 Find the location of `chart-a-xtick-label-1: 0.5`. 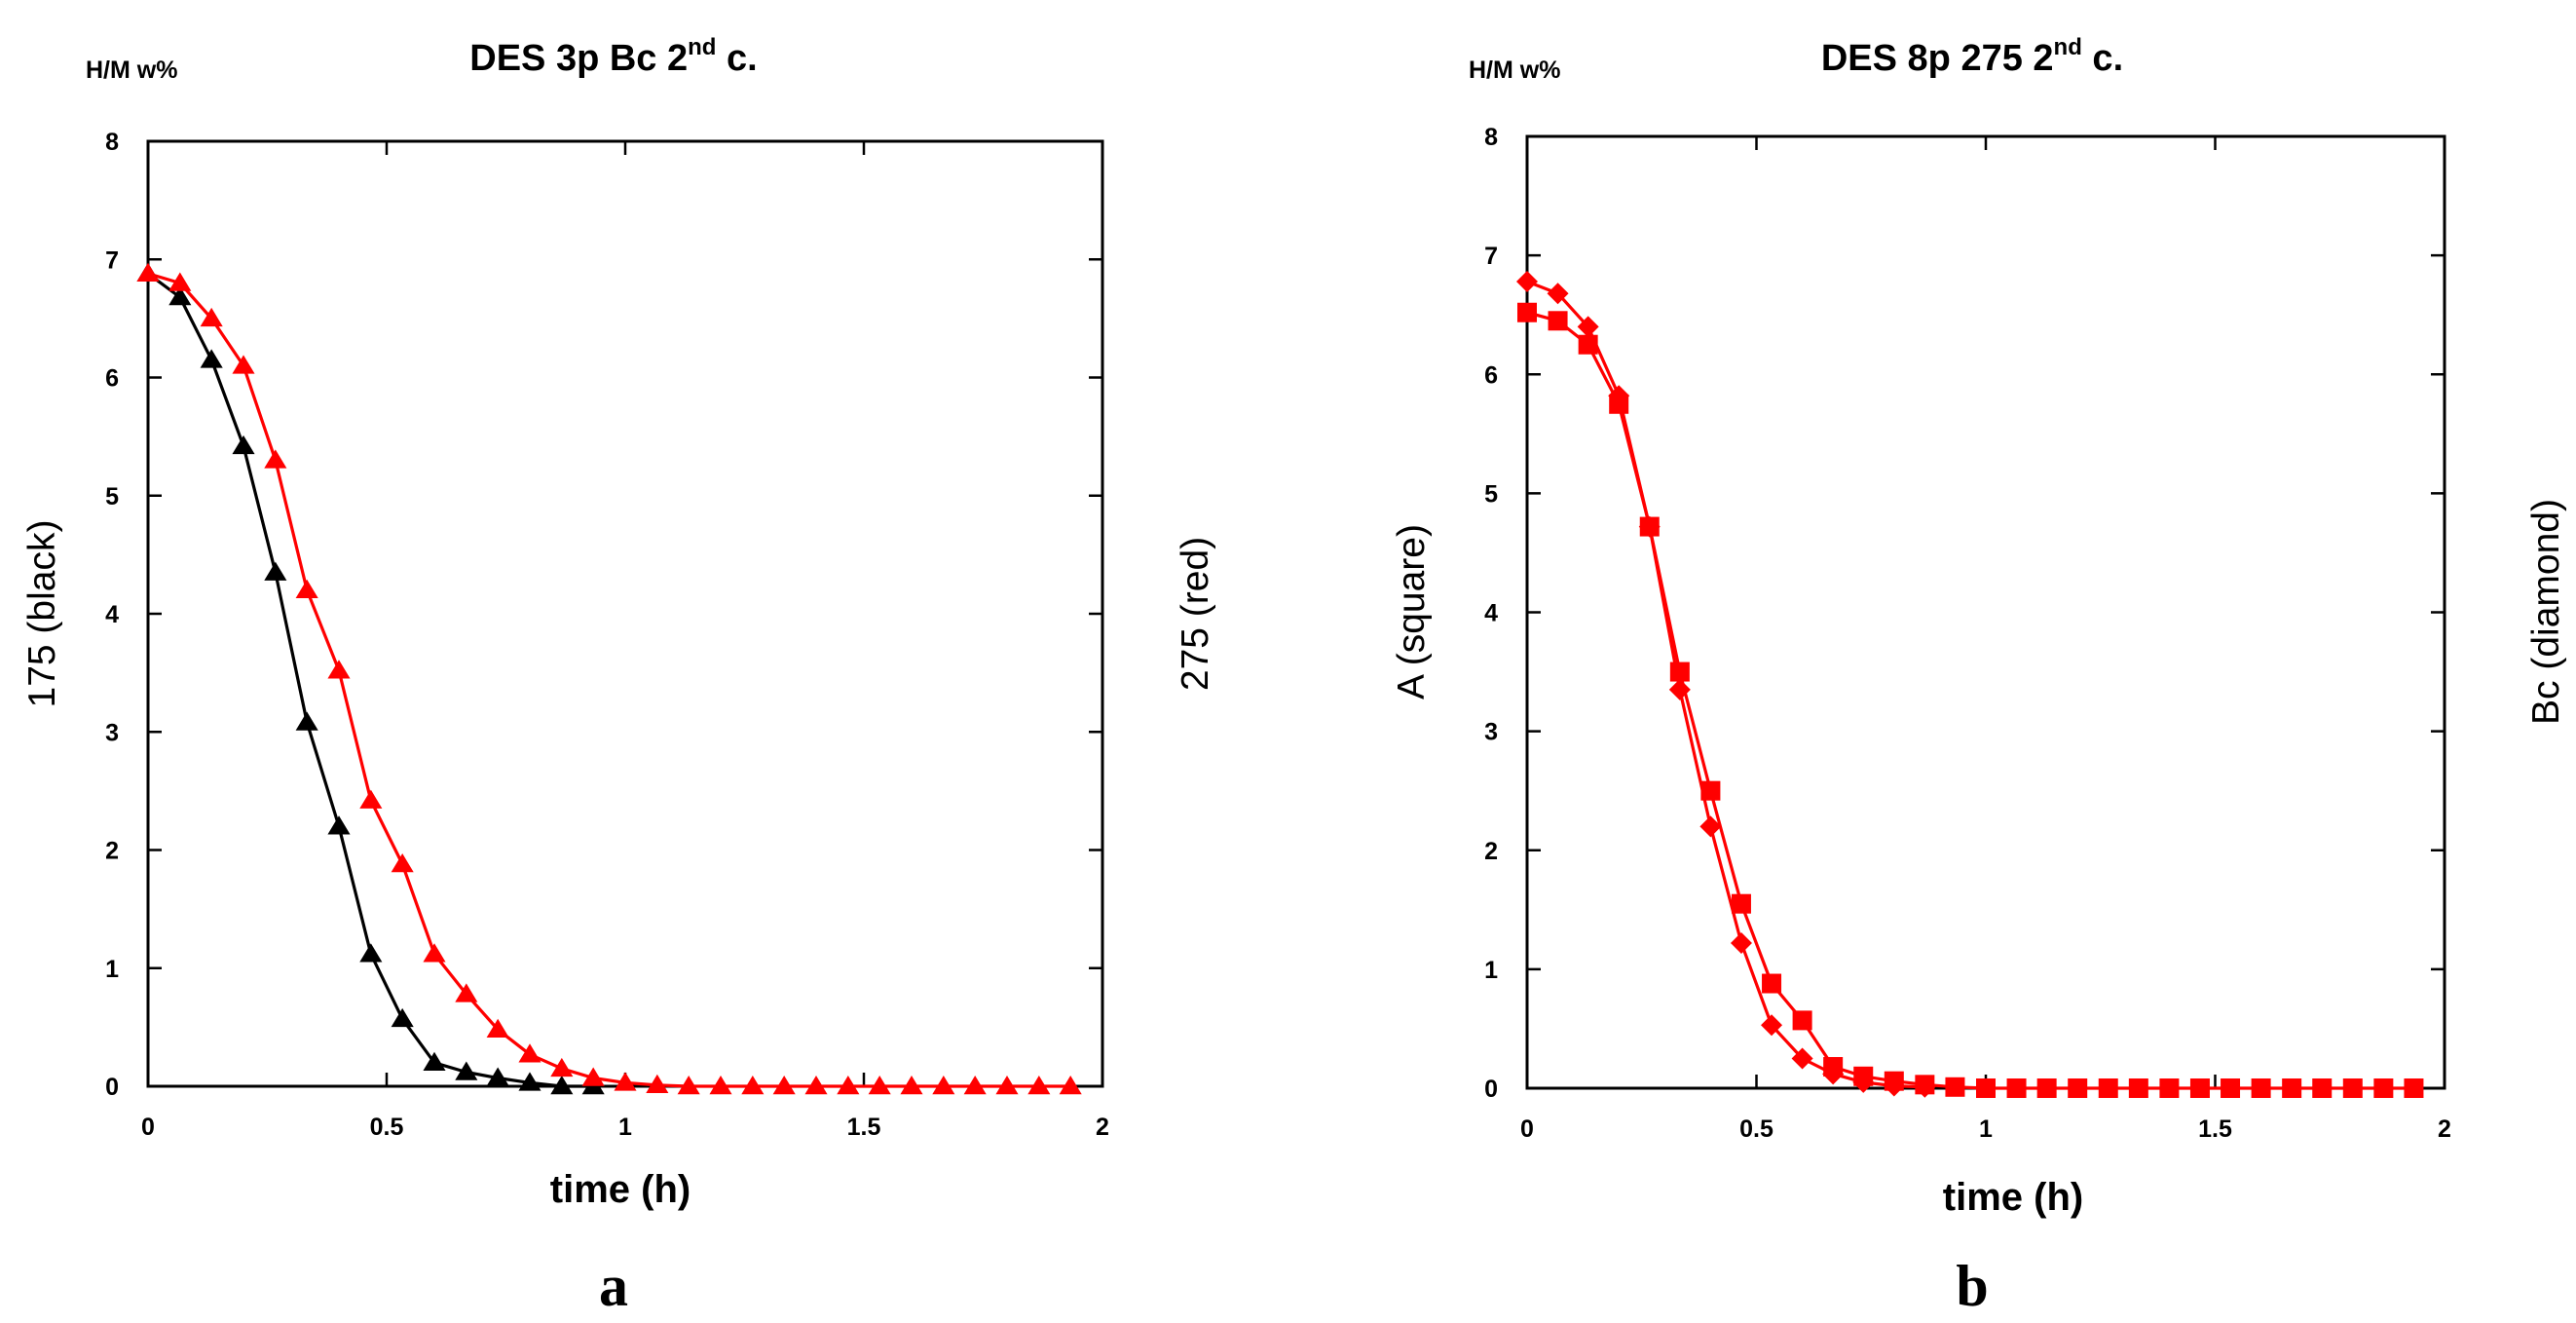

chart-a-xtick-label-1: 0.5 is located at coordinates (387, 1127).